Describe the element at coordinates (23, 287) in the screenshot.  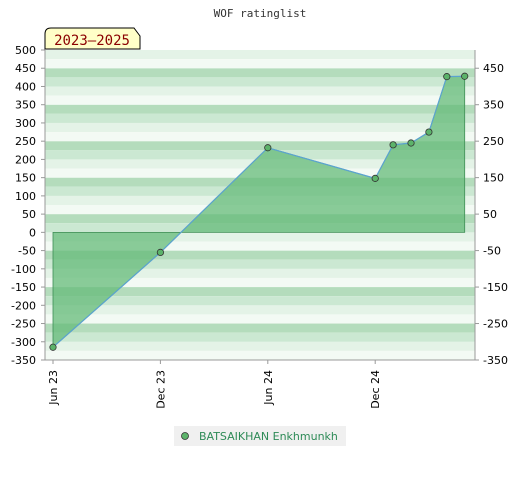
I see `y-tick-label-left: -150` at that location.